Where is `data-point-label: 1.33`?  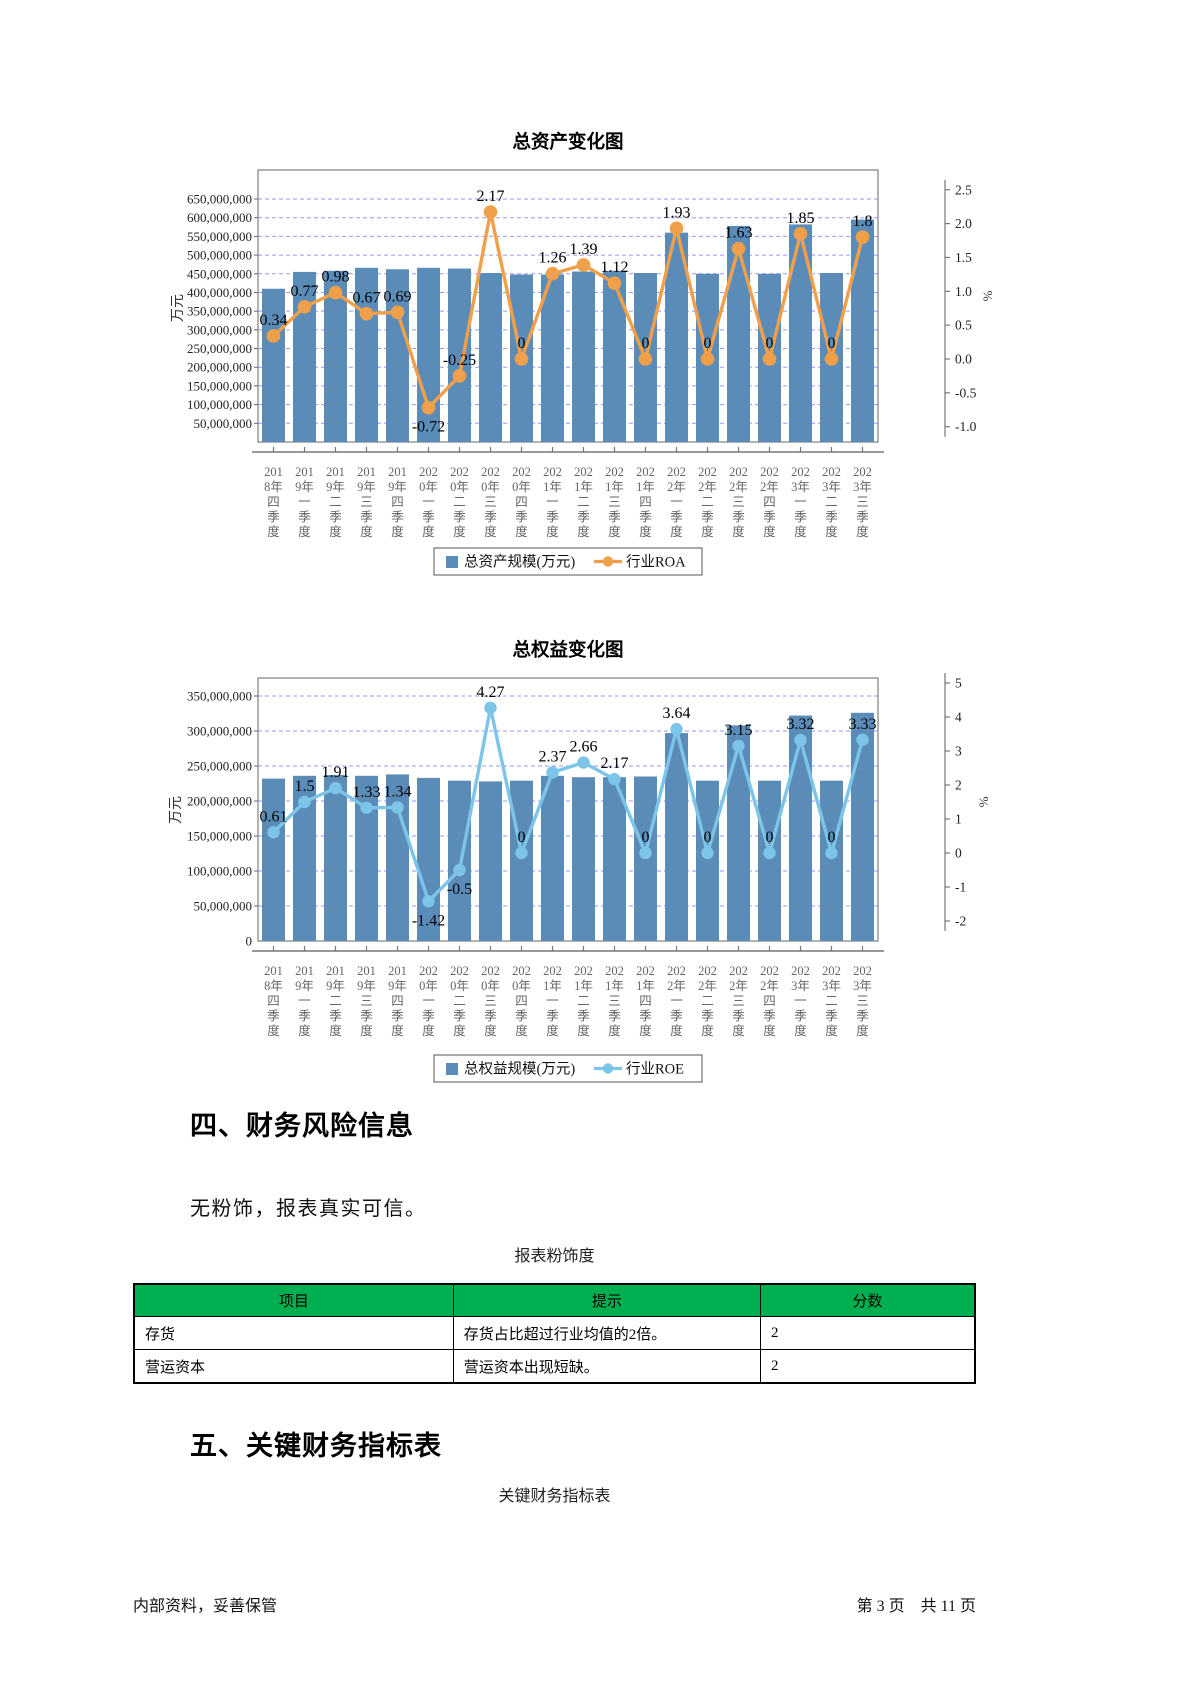 data-point-label: 1.33 is located at coordinates (367, 792).